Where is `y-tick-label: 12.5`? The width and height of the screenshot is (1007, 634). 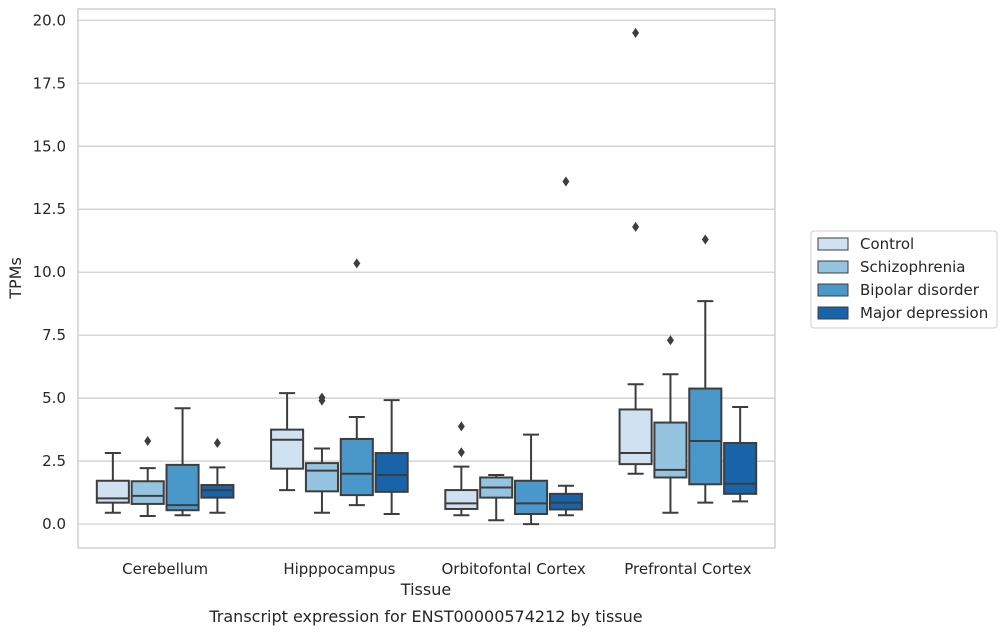 y-tick-label: 12.5 is located at coordinates (49, 209).